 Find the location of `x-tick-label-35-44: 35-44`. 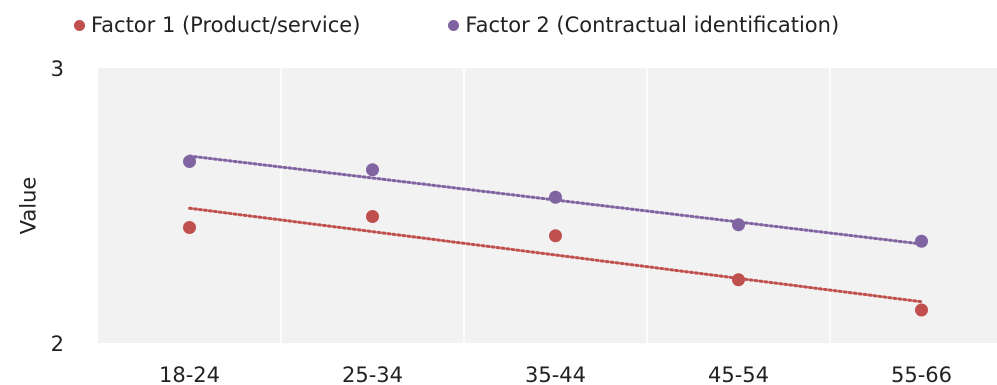

x-tick-label-35-44: 35-44 is located at coordinates (555, 374).